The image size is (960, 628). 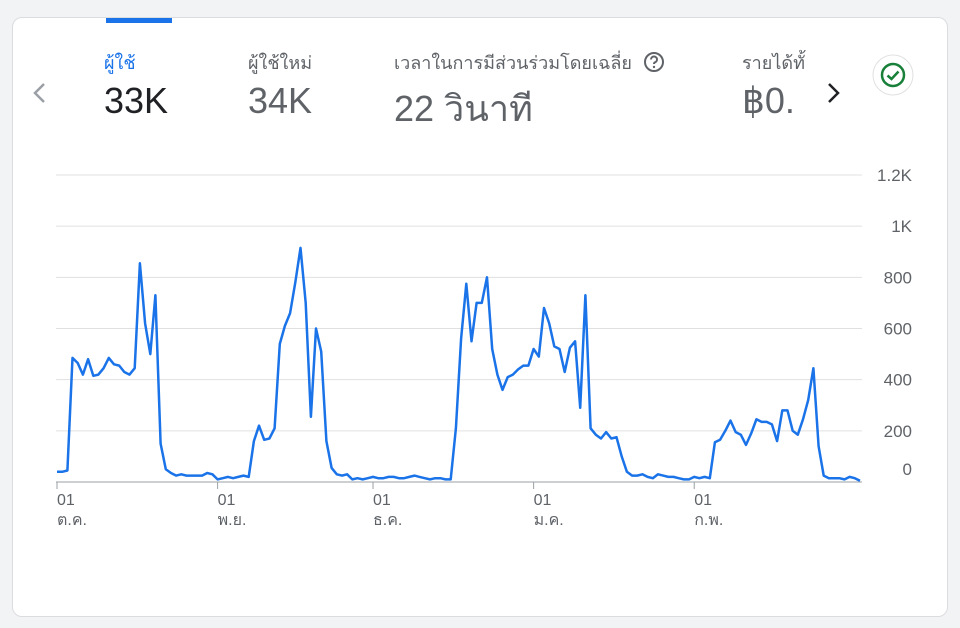 I want to click on x-tick-sublabel: ต.ค., so click(x=72, y=520).